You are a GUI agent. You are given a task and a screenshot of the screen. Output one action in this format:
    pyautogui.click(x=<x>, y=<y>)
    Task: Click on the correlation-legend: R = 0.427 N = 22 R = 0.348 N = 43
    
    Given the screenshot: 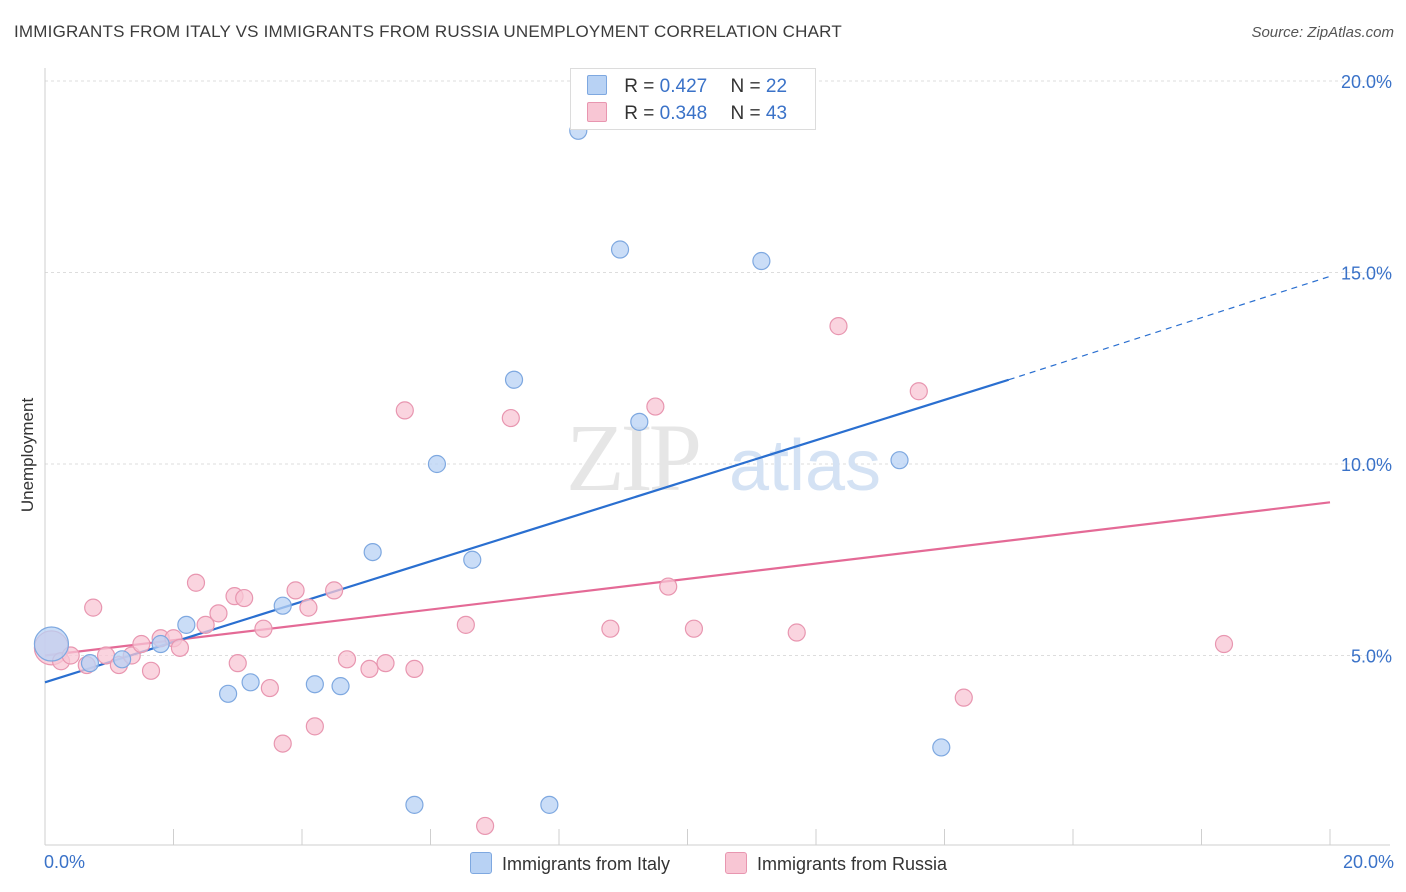 What is the action you would take?
    pyautogui.click(x=693, y=99)
    